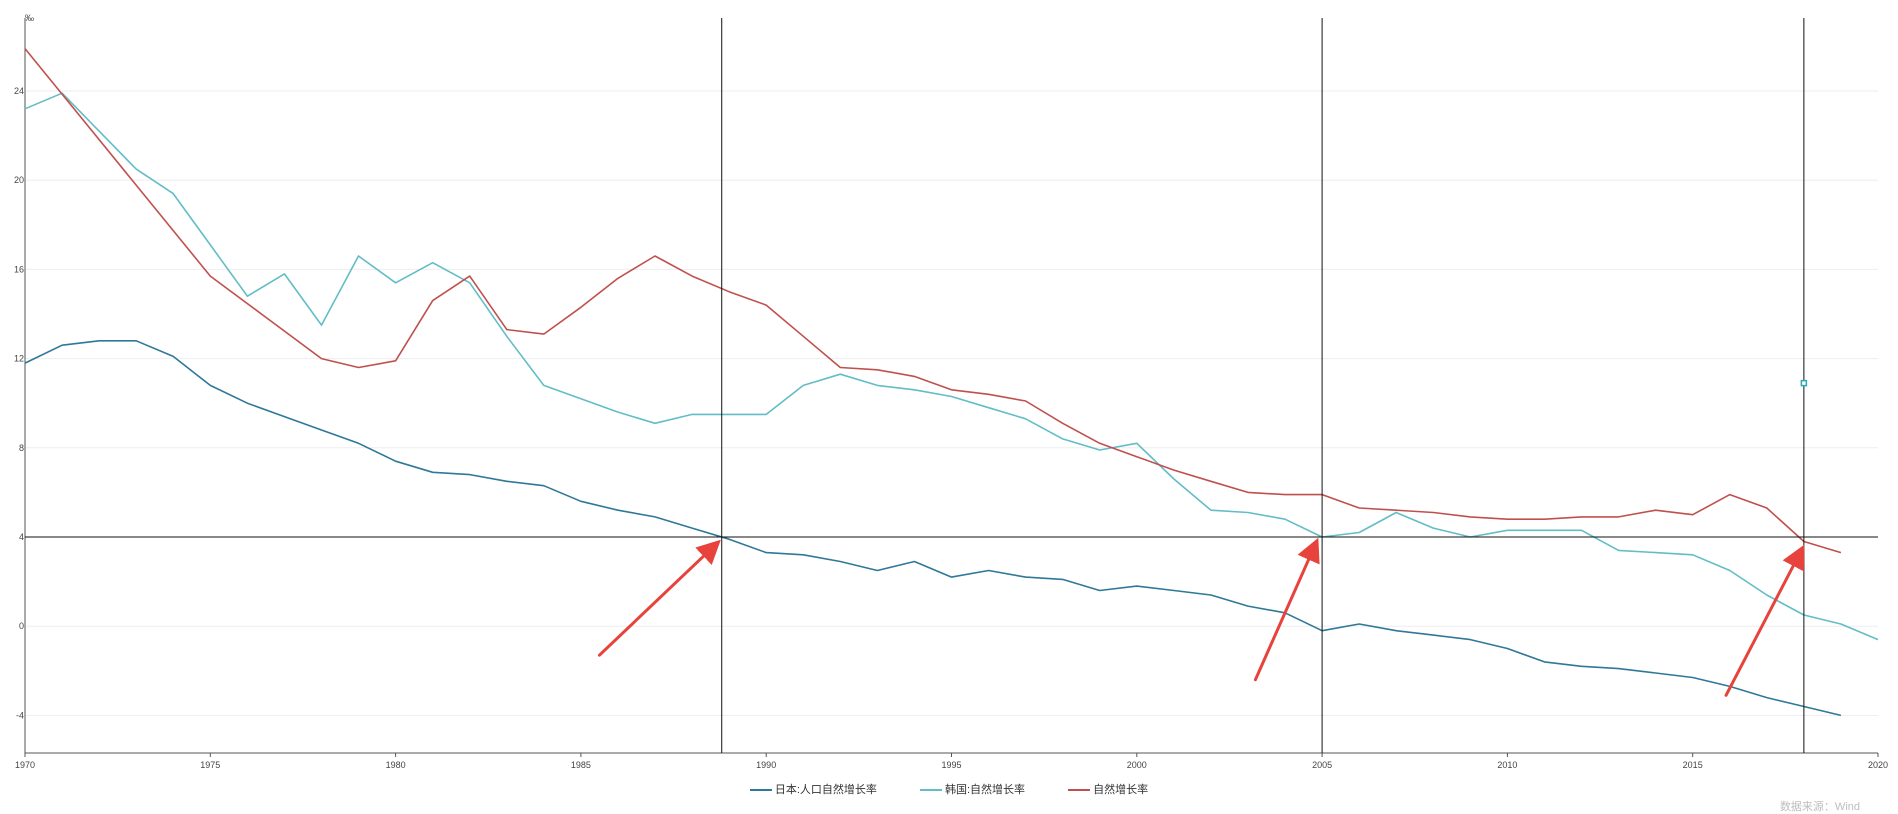 The height and width of the screenshot is (814, 1898). Describe the element at coordinates (1322, 765) in the screenshot. I see `x-tick-label: 2005` at that location.